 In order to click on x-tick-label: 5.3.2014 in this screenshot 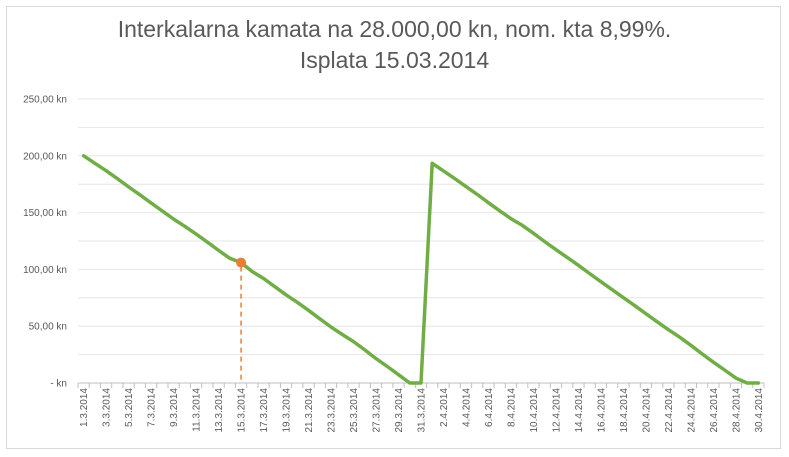, I will do `click(129, 407)`.